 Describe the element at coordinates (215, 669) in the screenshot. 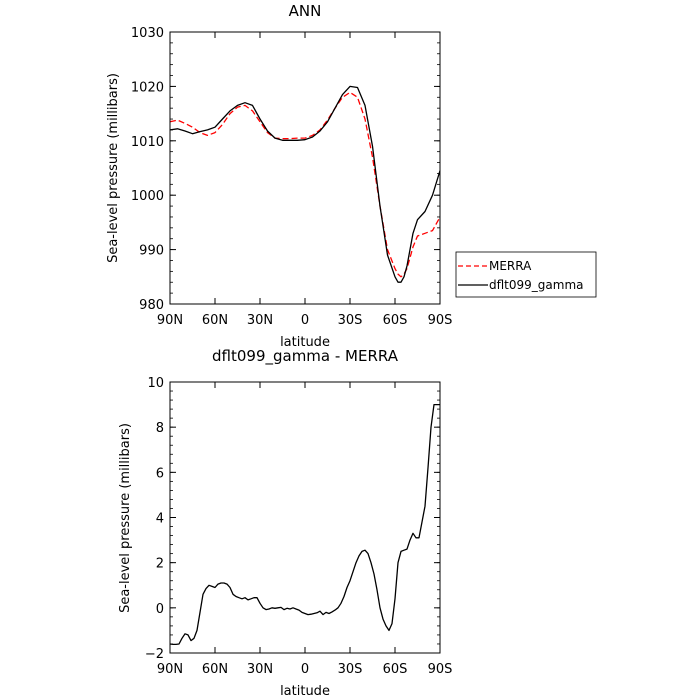

I see `bottom-x-tick-label: 60N` at that location.